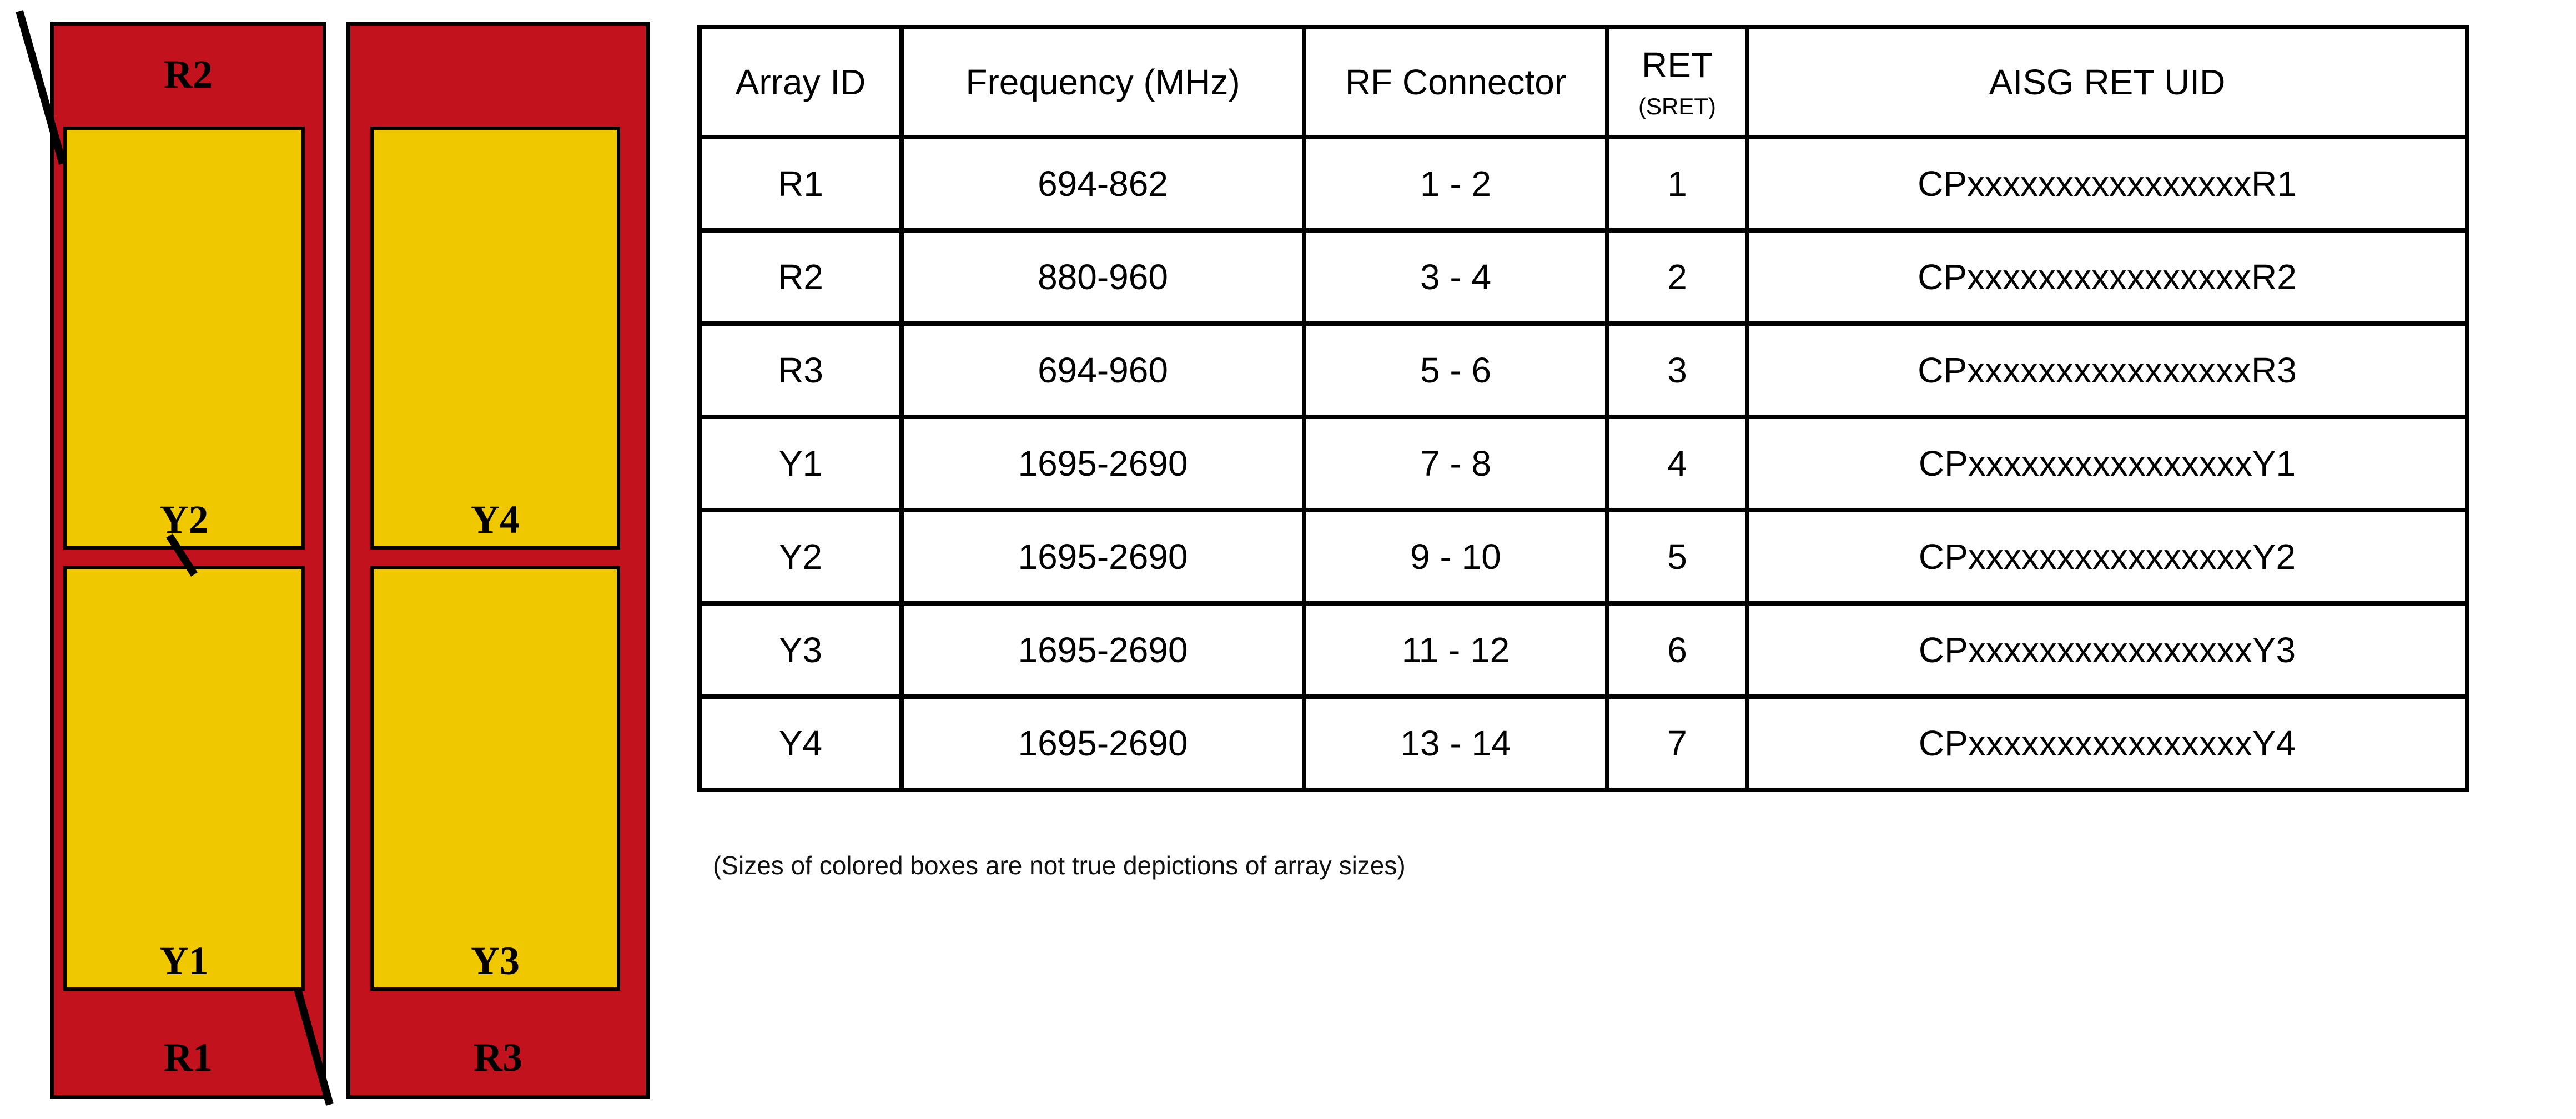  What do you see at coordinates (498, 561) in the screenshot?
I see `antenna-panel-right: Y4 Y3 R3` at bounding box center [498, 561].